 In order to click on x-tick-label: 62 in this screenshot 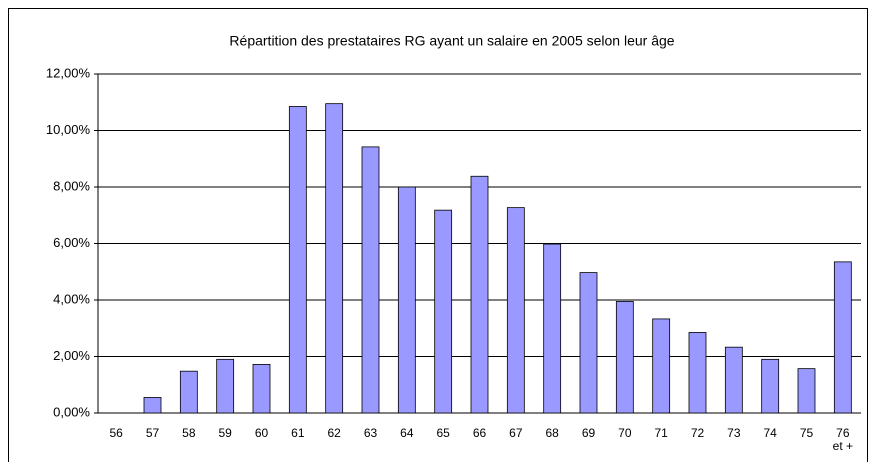, I will do `click(334, 433)`.